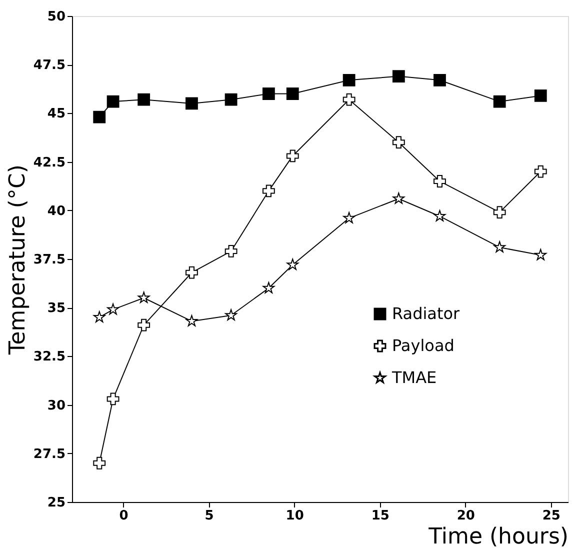  What do you see at coordinates (56, 17) in the screenshot?
I see `y-tick-label: 50` at bounding box center [56, 17].